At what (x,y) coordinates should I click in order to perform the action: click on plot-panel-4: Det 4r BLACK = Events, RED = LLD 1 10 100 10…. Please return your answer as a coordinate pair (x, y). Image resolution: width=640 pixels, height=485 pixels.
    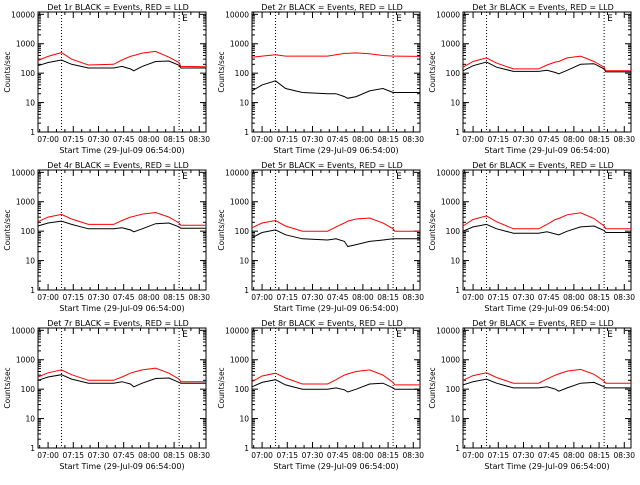
    Looking at the image, I should click on (106, 237).